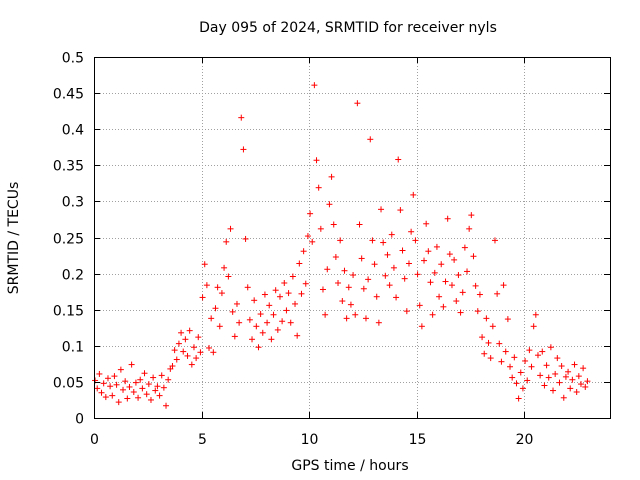 The width and height of the screenshot is (640, 480). Describe the element at coordinates (525, 440) in the screenshot. I see `x-tick-label: 20` at that location.